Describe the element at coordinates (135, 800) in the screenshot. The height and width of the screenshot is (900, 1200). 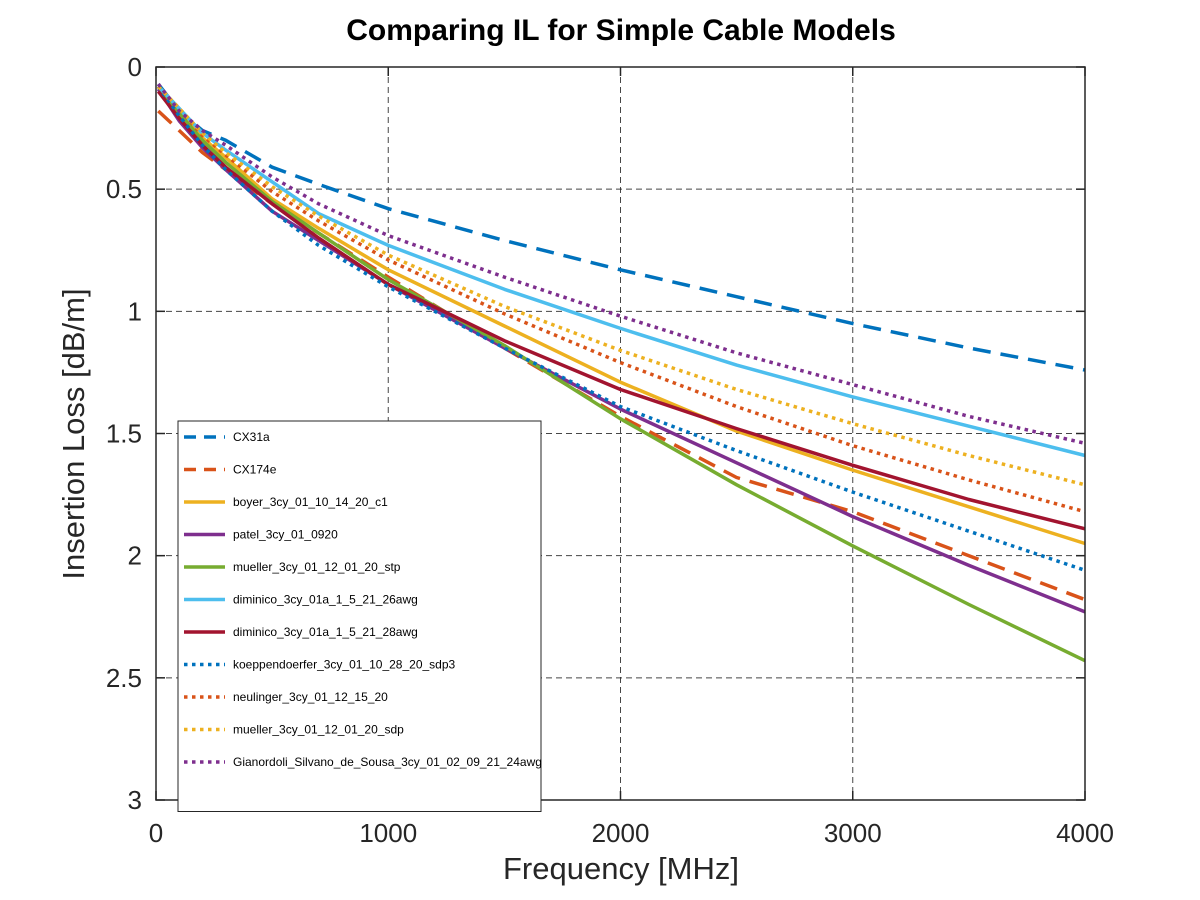
I see `y-tick-label: 3` at that location.